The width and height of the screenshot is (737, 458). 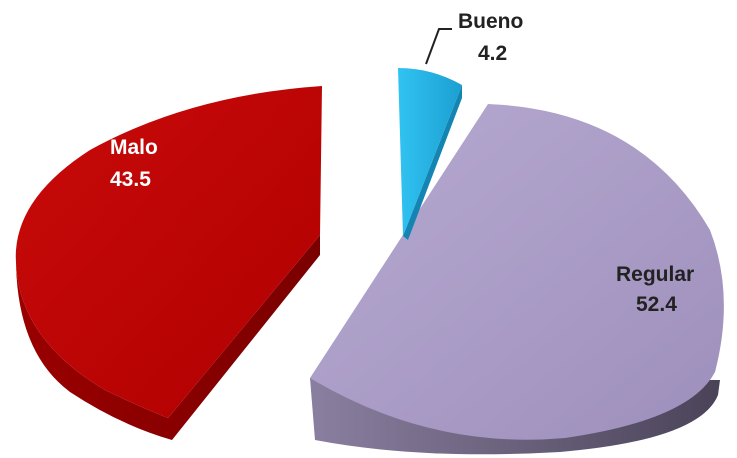 I want to click on bueno-leader-line, so click(x=438, y=46).